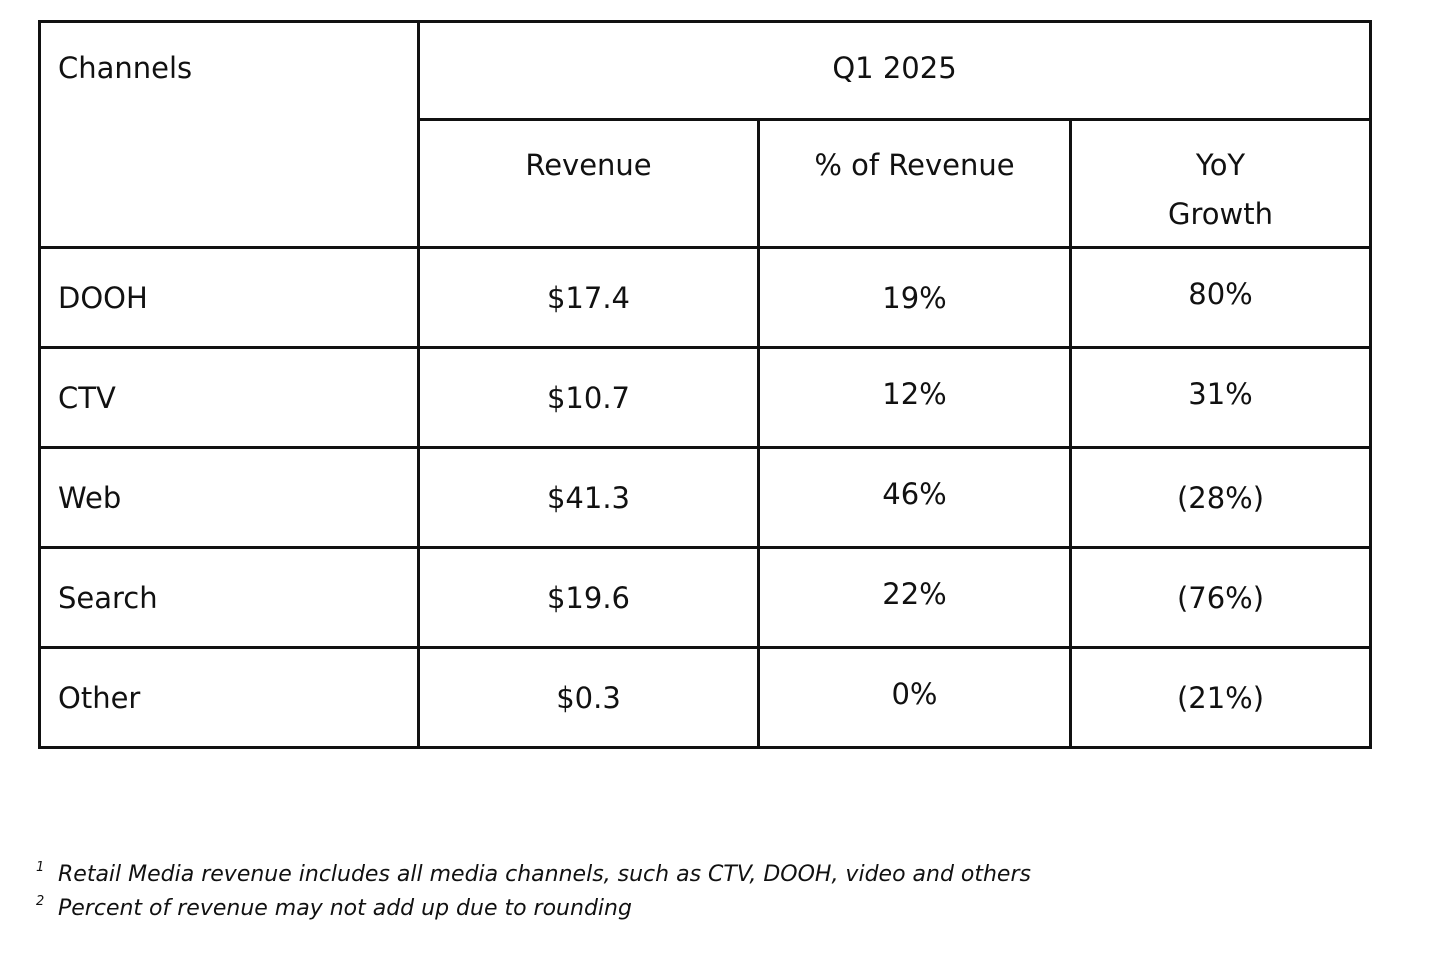 Image resolution: width=1440 pixels, height=976 pixels. I want to click on footnote-marker: 2, so click(40, 901).